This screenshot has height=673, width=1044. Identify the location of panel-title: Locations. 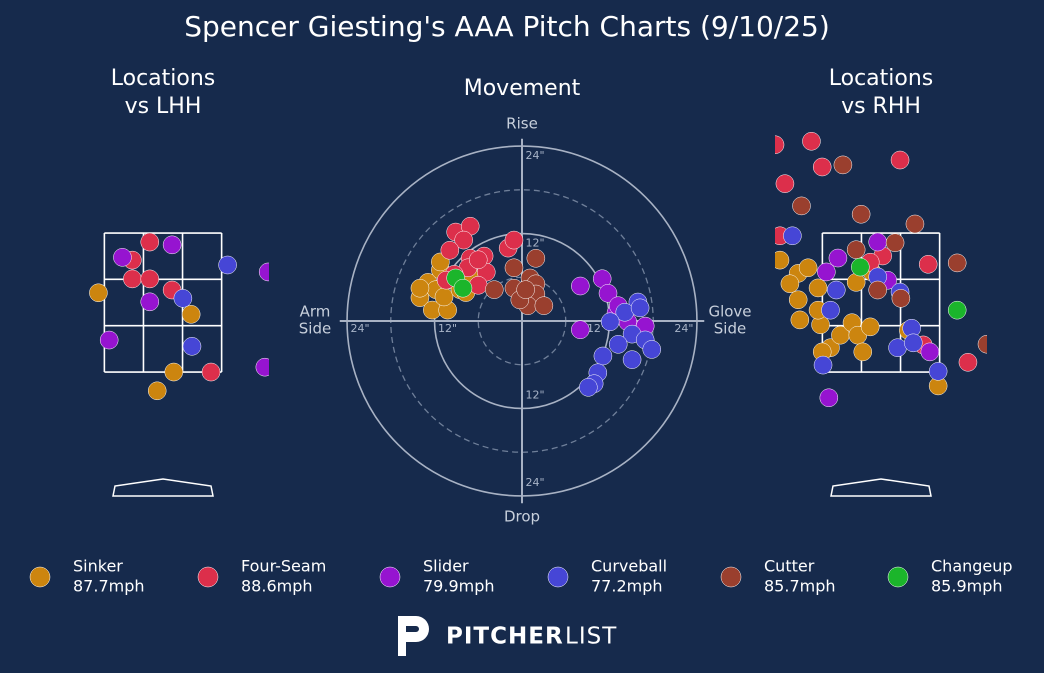
(881, 78).